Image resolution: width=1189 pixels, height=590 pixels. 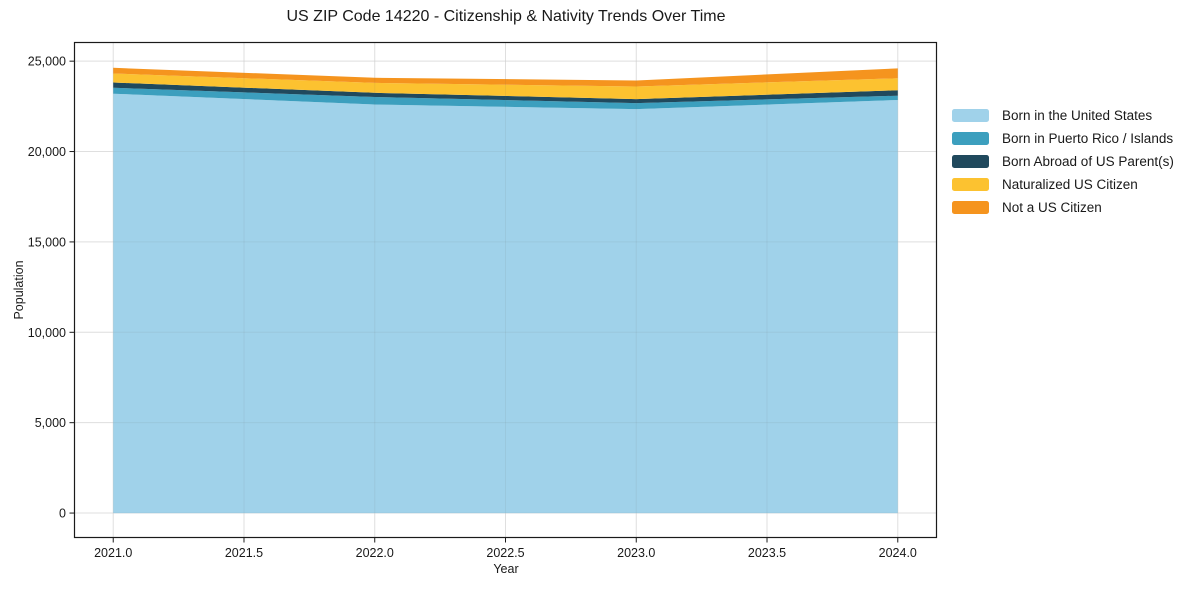 I want to click on legend-item: Born in Puerto Rico / Islands, so click(x=1063, y=138).